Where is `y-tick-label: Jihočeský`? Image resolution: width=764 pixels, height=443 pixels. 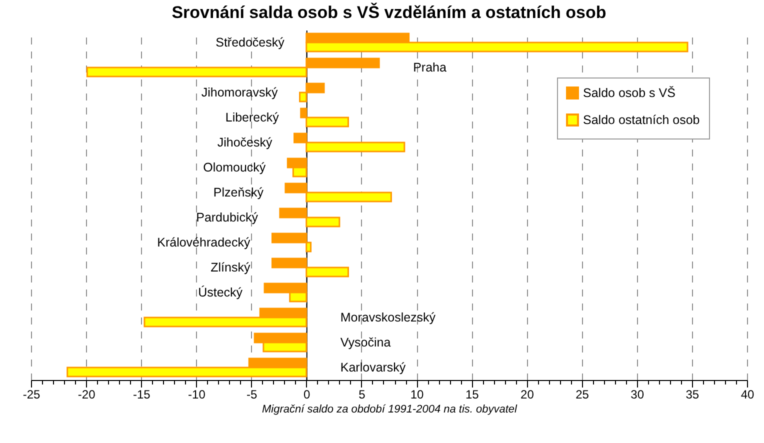 y-tick-label: Jihočeský is located at coordinates (245, 143).